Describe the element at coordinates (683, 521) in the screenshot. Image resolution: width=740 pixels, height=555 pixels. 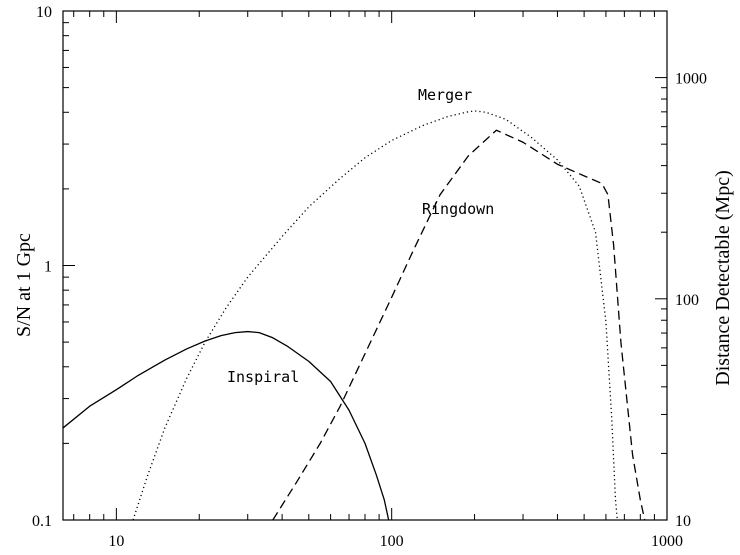
I see `y2-tick-label: 10` at that location.